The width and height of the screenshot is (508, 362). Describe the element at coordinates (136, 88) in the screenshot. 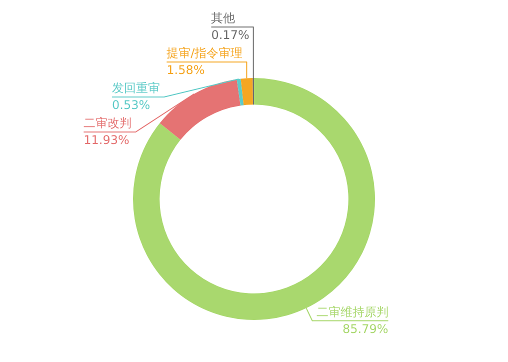

I see `slice-label: 发回重审` at that location.